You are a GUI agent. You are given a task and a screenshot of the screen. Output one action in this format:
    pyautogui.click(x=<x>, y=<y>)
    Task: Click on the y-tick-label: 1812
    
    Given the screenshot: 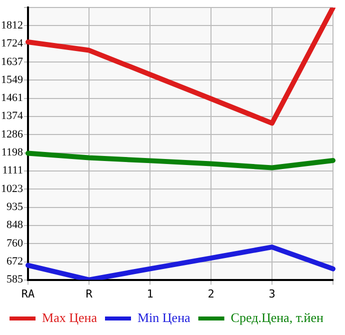 What is the action you would take?
    pyautogui.click(x=12, y=26)
    